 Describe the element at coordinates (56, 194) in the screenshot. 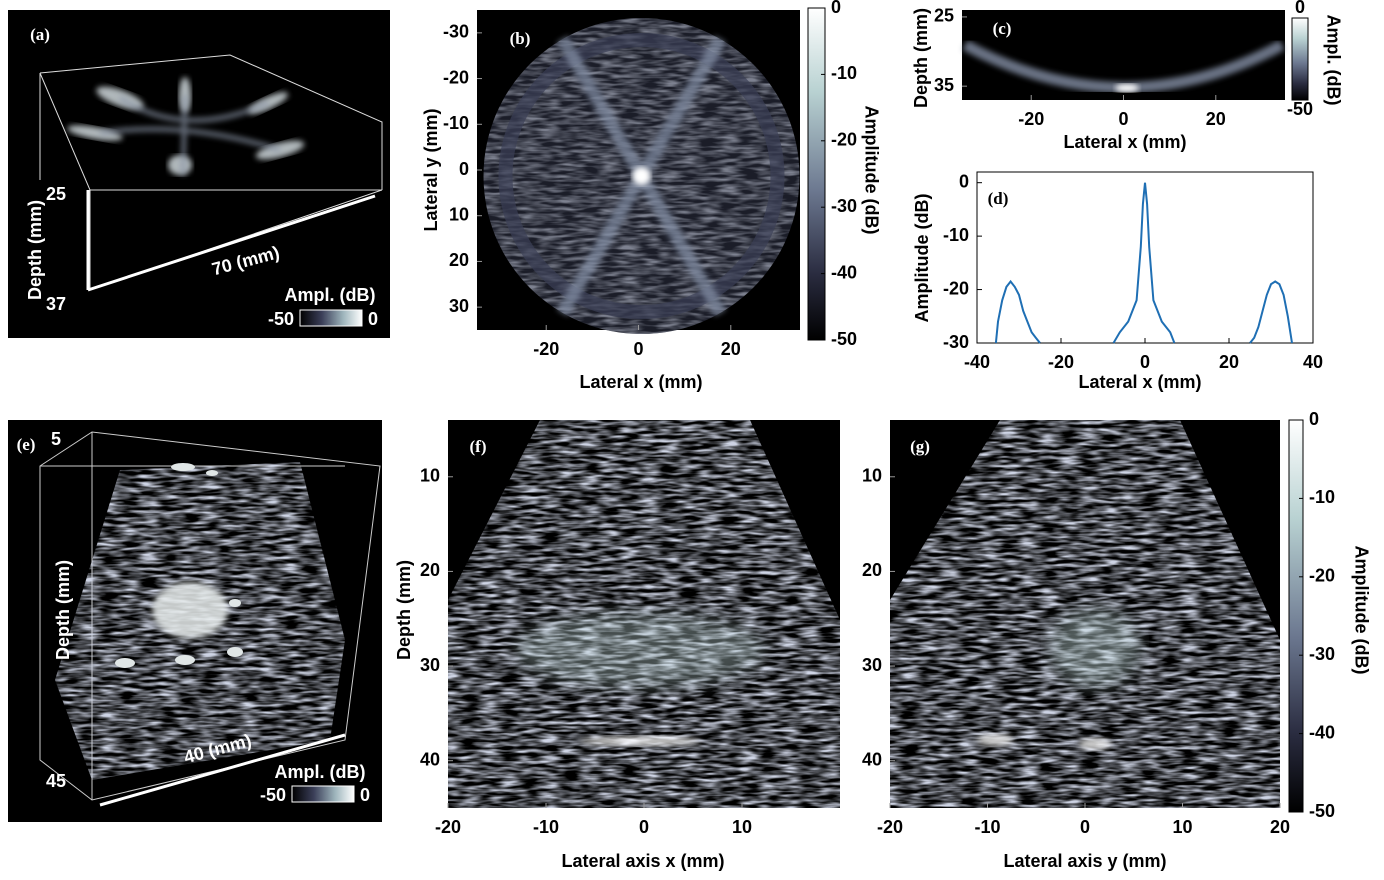

I see `depth-start: 25` at that location.